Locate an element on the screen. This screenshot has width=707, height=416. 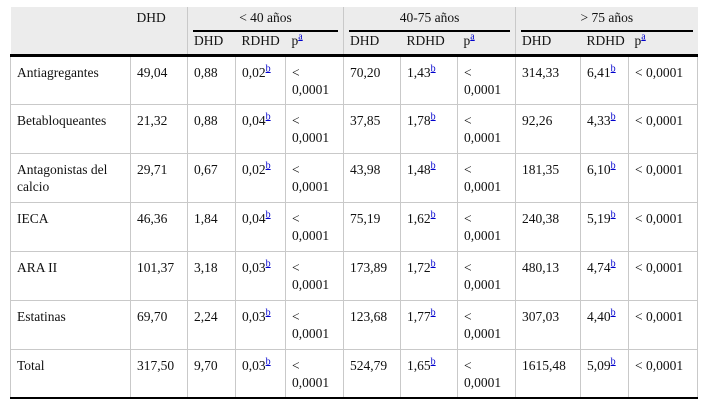
group-header-40-75: 40-75 años is located at coordinates (429, 19).